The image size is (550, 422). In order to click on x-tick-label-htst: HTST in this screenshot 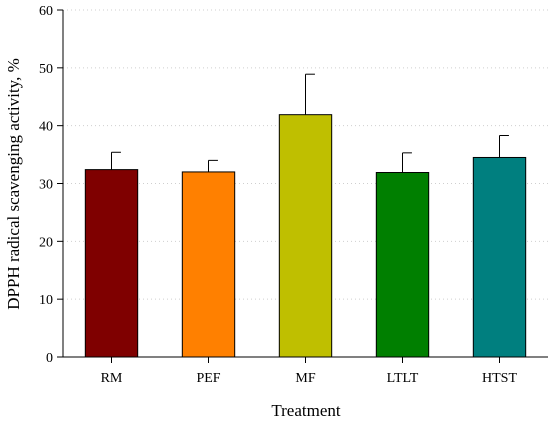, I will do `click(499, 378)`.